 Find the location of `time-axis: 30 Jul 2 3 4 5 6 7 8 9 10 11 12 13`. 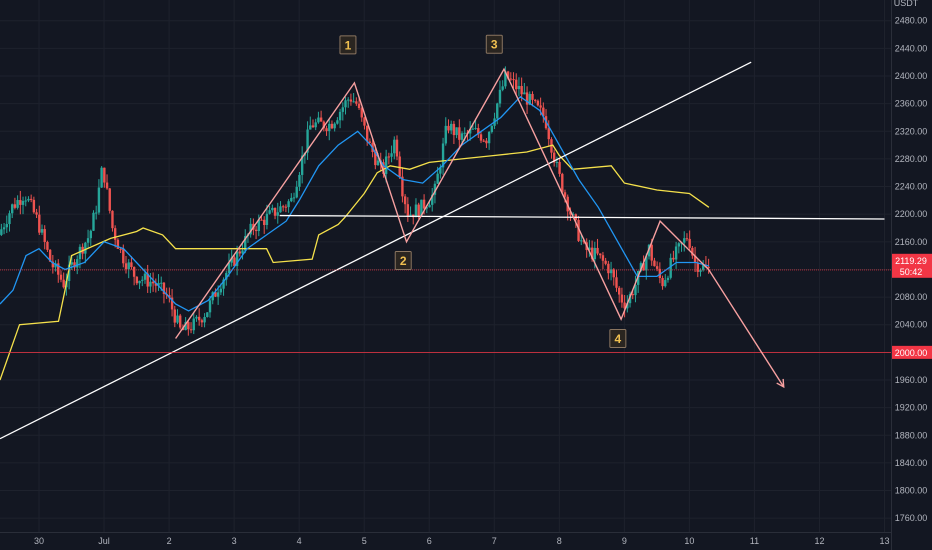

time-axis: 30 Jul 2 3 4 5 6 7 8 9 10 11 12 13 is located at coordinates (445, 539).